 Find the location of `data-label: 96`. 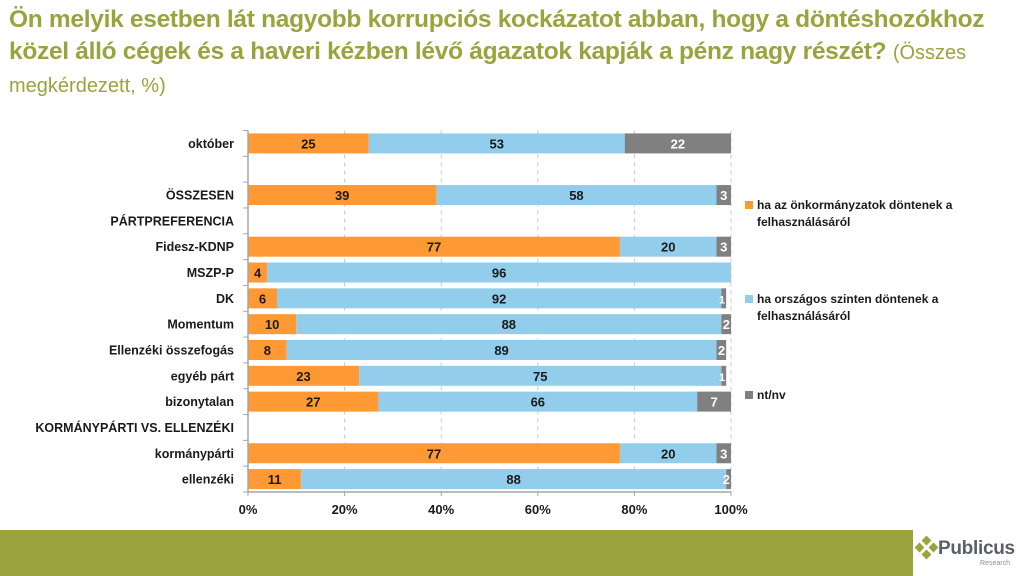

data-label: 96 is located at coordinates (499, 273).